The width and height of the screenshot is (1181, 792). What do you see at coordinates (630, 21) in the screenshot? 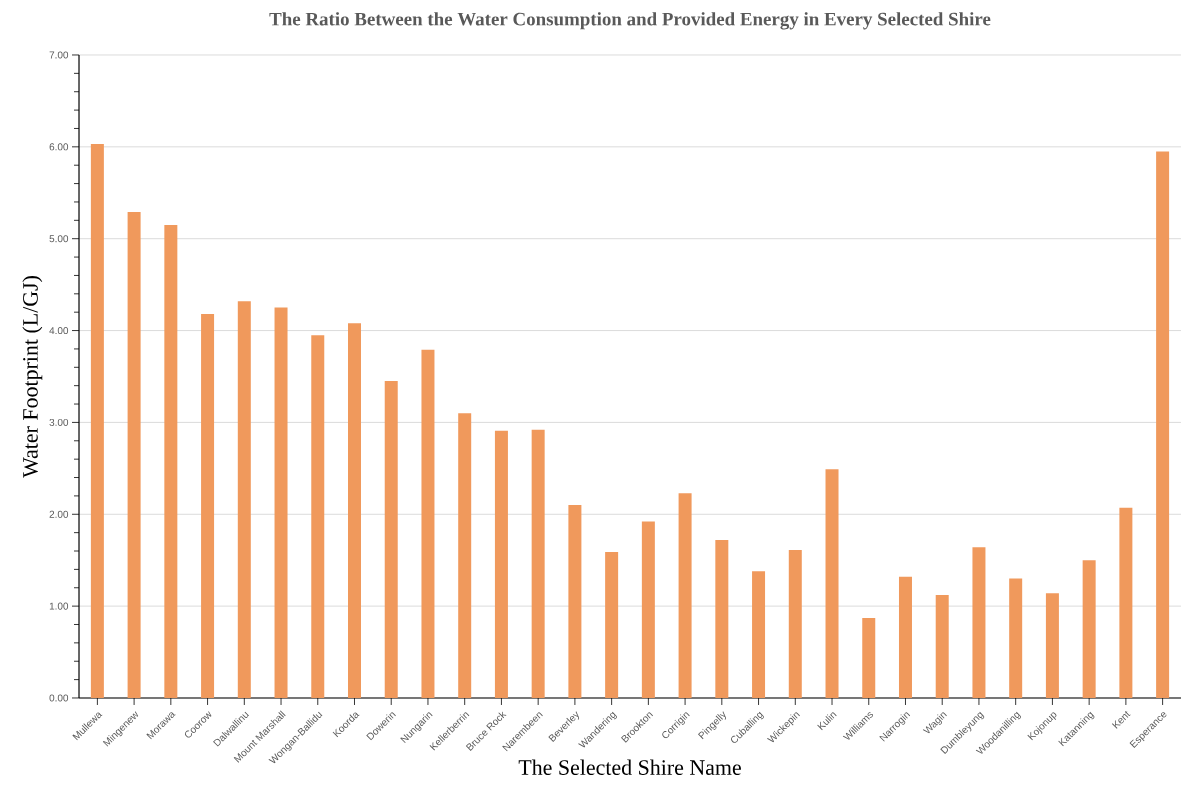
I see `chart-title: The Ratio Between the Water Consumption and Provided Energy in Every Selected Shire` at bounding box center [630, 21].